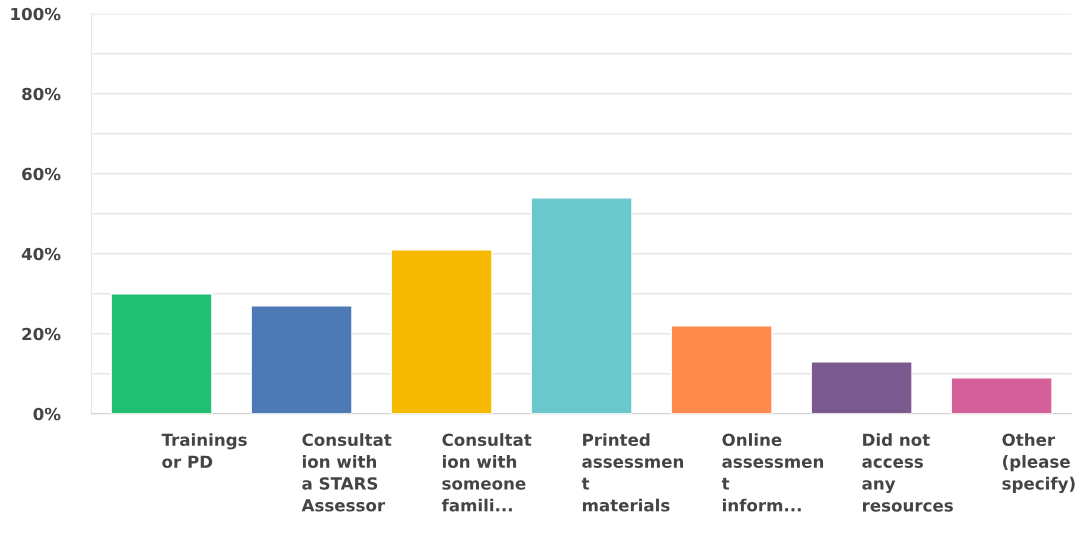  What do you see at coordinates (204, 451) in the screenshot?
I see `x-tick-label: Trainings or PD` at bounding box center [204, 451].